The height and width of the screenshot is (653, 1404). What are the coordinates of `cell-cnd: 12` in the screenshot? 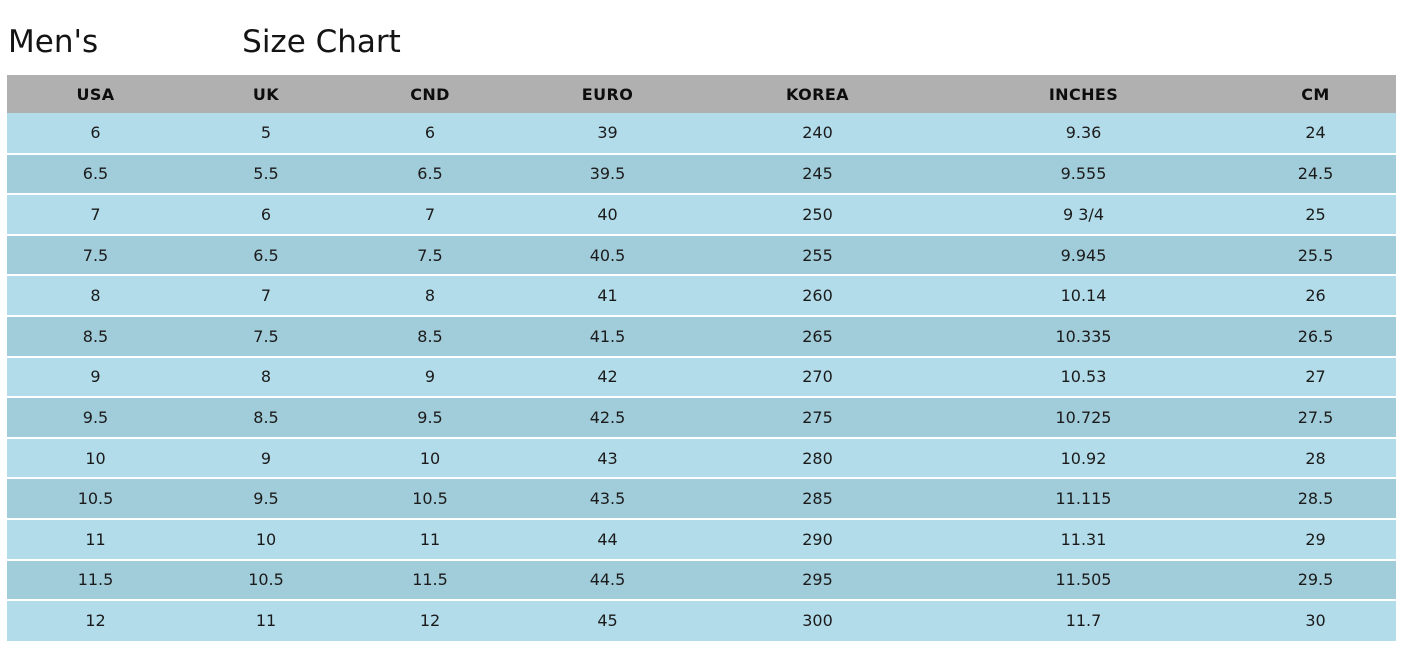 It's located at (430, 620).